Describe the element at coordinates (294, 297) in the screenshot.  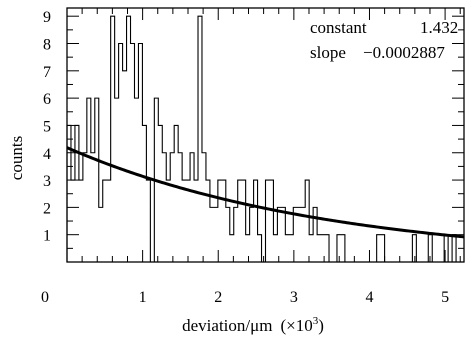
I see `x-tick-label: 3` at that location.